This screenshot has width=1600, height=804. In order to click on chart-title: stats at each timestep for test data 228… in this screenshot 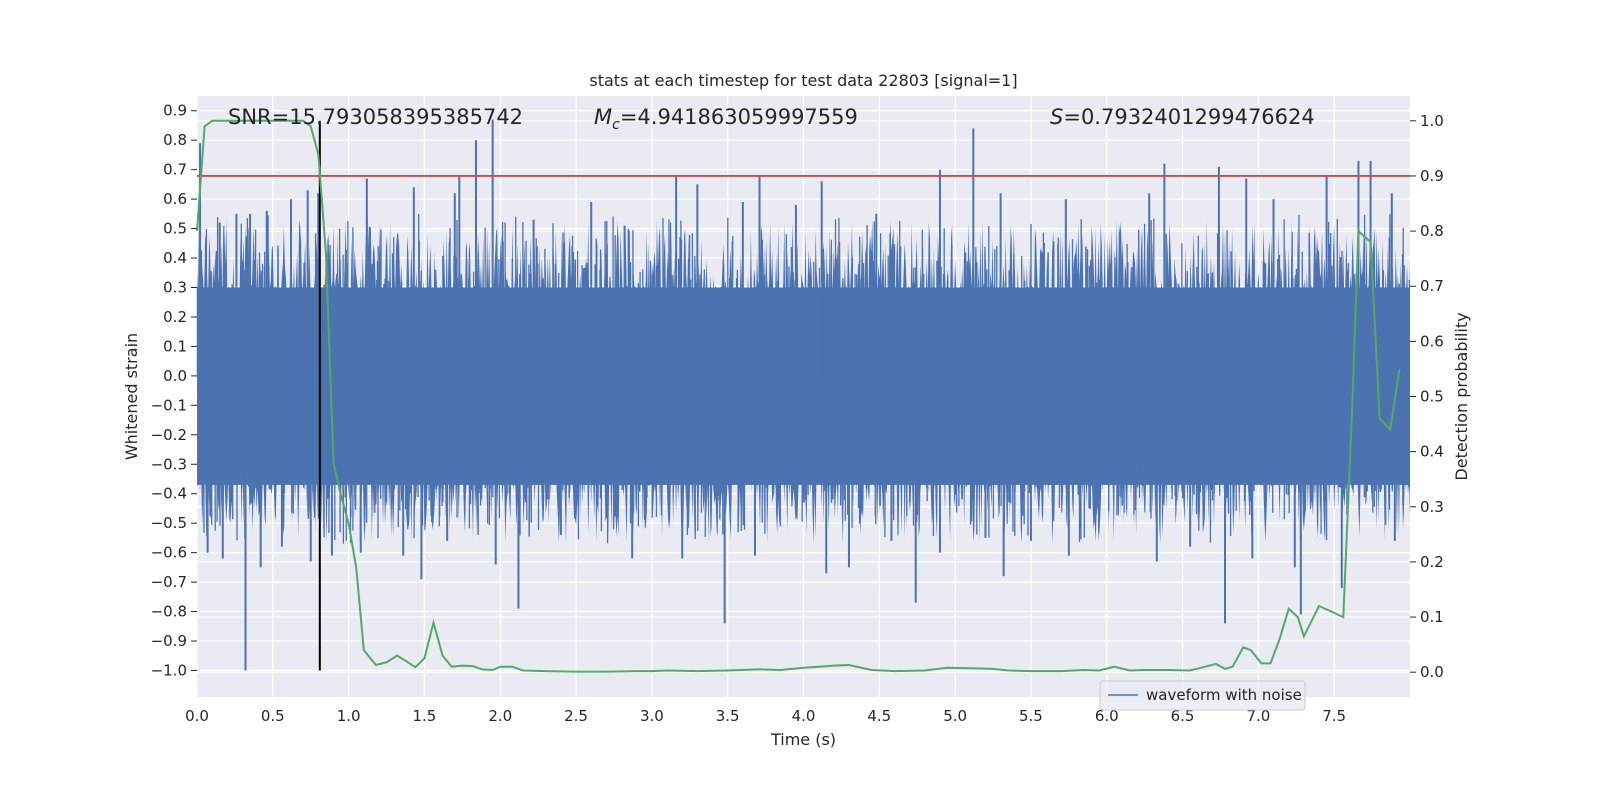, I will do `click(803, 80)`.